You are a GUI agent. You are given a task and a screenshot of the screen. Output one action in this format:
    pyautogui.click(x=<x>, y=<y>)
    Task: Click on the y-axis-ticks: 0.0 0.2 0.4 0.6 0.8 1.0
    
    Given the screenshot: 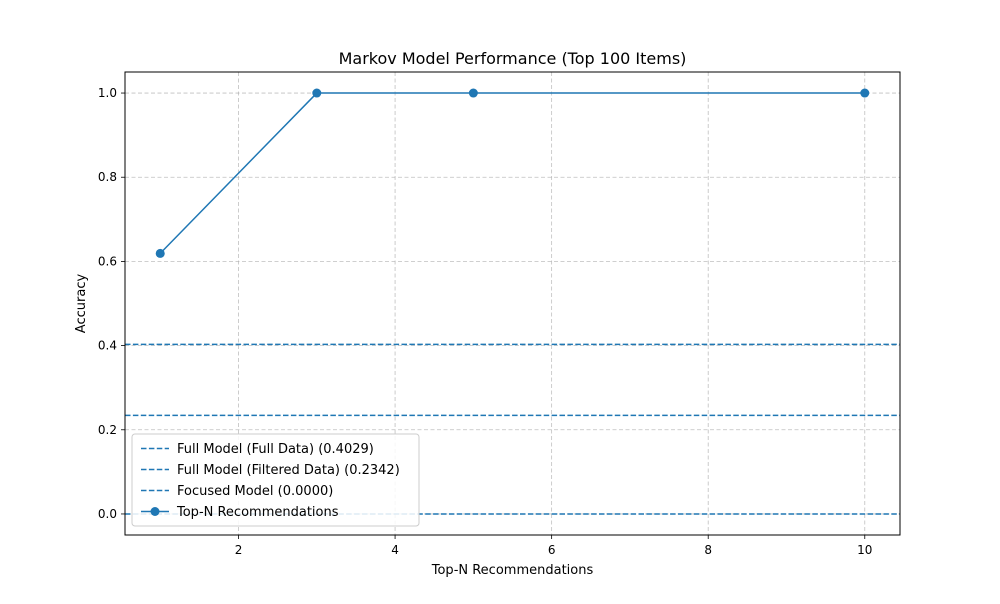 What is the action you would take?
    pyautogui.click(x=111, y=303)
    